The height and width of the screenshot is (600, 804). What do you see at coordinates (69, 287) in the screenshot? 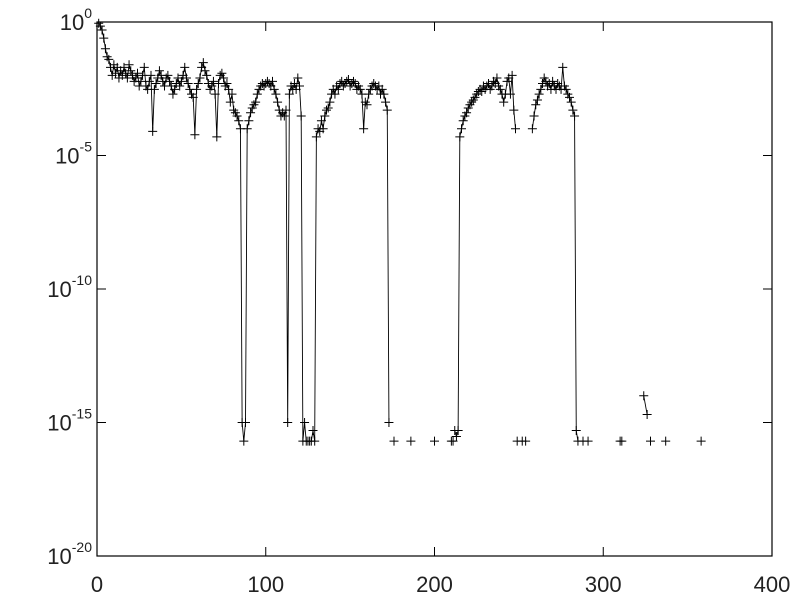
I see `y-tick-label-2: 10-10` at bounding box center [69, 287].